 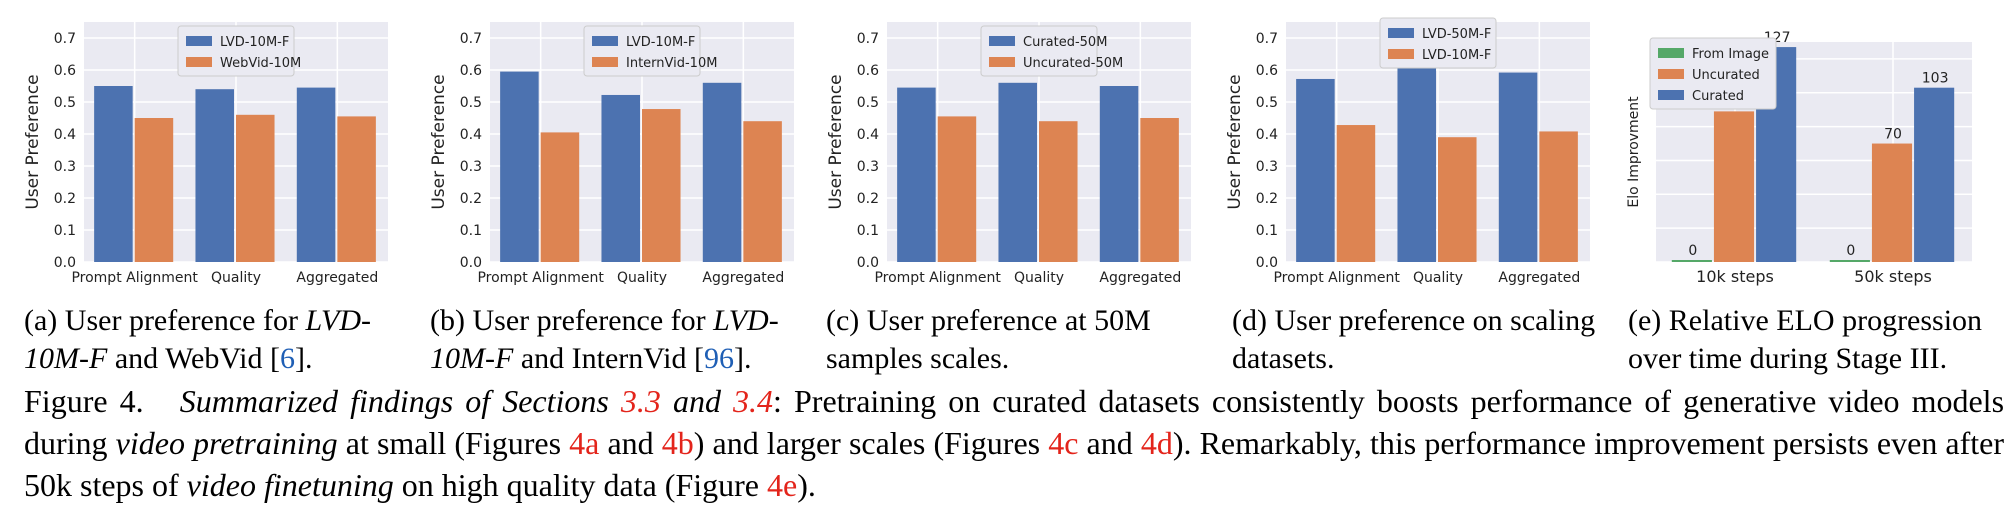 What do you see at coordinates (753, 401) in the screenshot?
I see `section-link: 3.4` at bounding box center [753, 401].